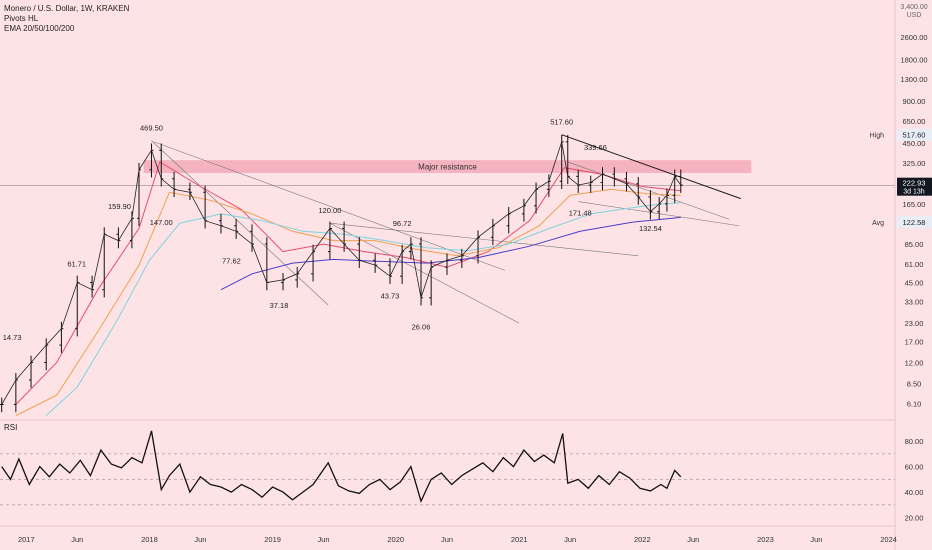 The height and width of the screenshot is (550, 932). Describe the element at coordinates (580, 213) in the screenshot. I see `pivot-label: 171.48` at that location.